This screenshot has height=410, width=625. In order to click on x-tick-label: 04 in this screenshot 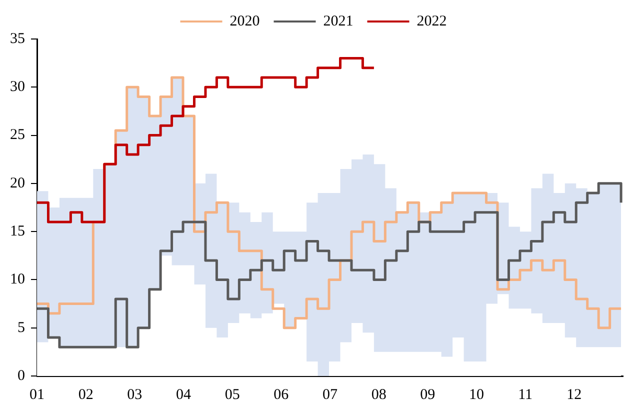, I will do `click(184, 394)`.